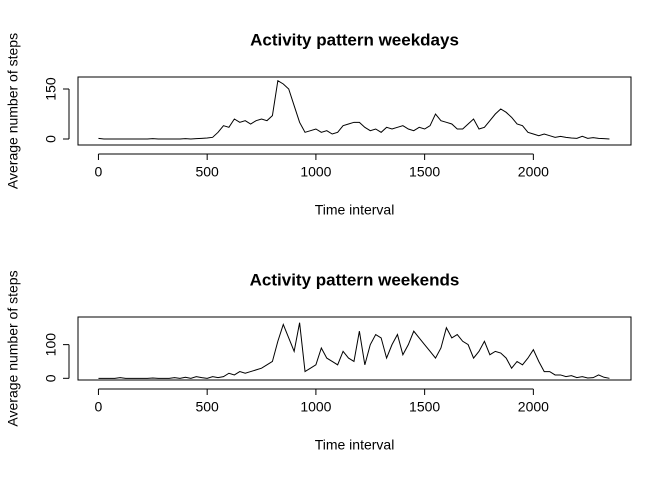  What do you see at coordinates (355, 279) in the screenshot?
I see `chart-title: Activity pattern weekends` at bounding box center [355, 279].